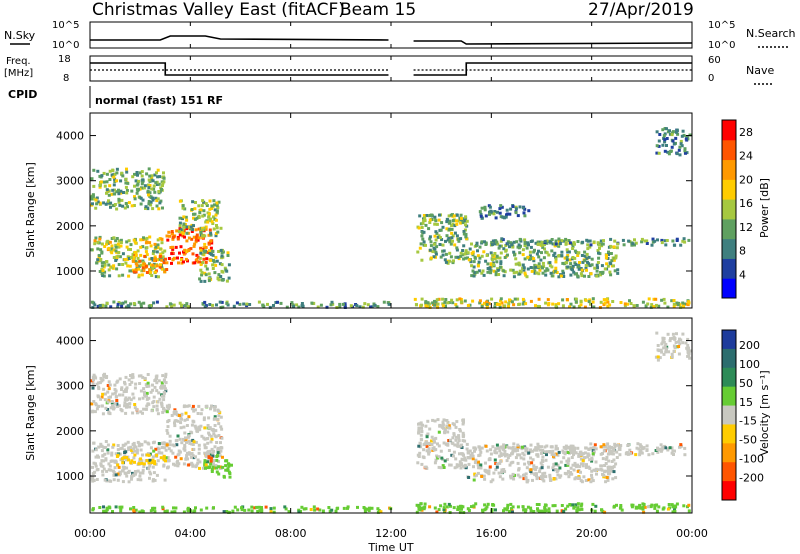 The image size is (800, 554). What do you see at coordinates (721, 45) in the screenshot?
I see `nsearch-tick-bottom: 10^0` at bounding box center [721, 45].